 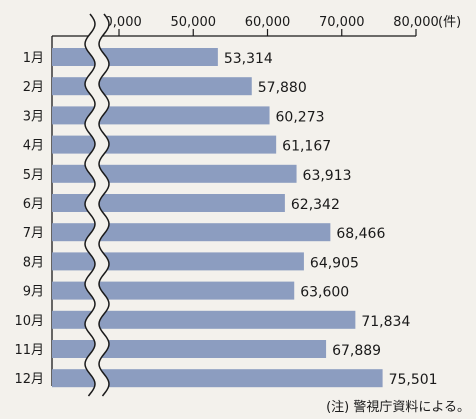 I want to click on unit-label: (件), so click(x=449, y=22).